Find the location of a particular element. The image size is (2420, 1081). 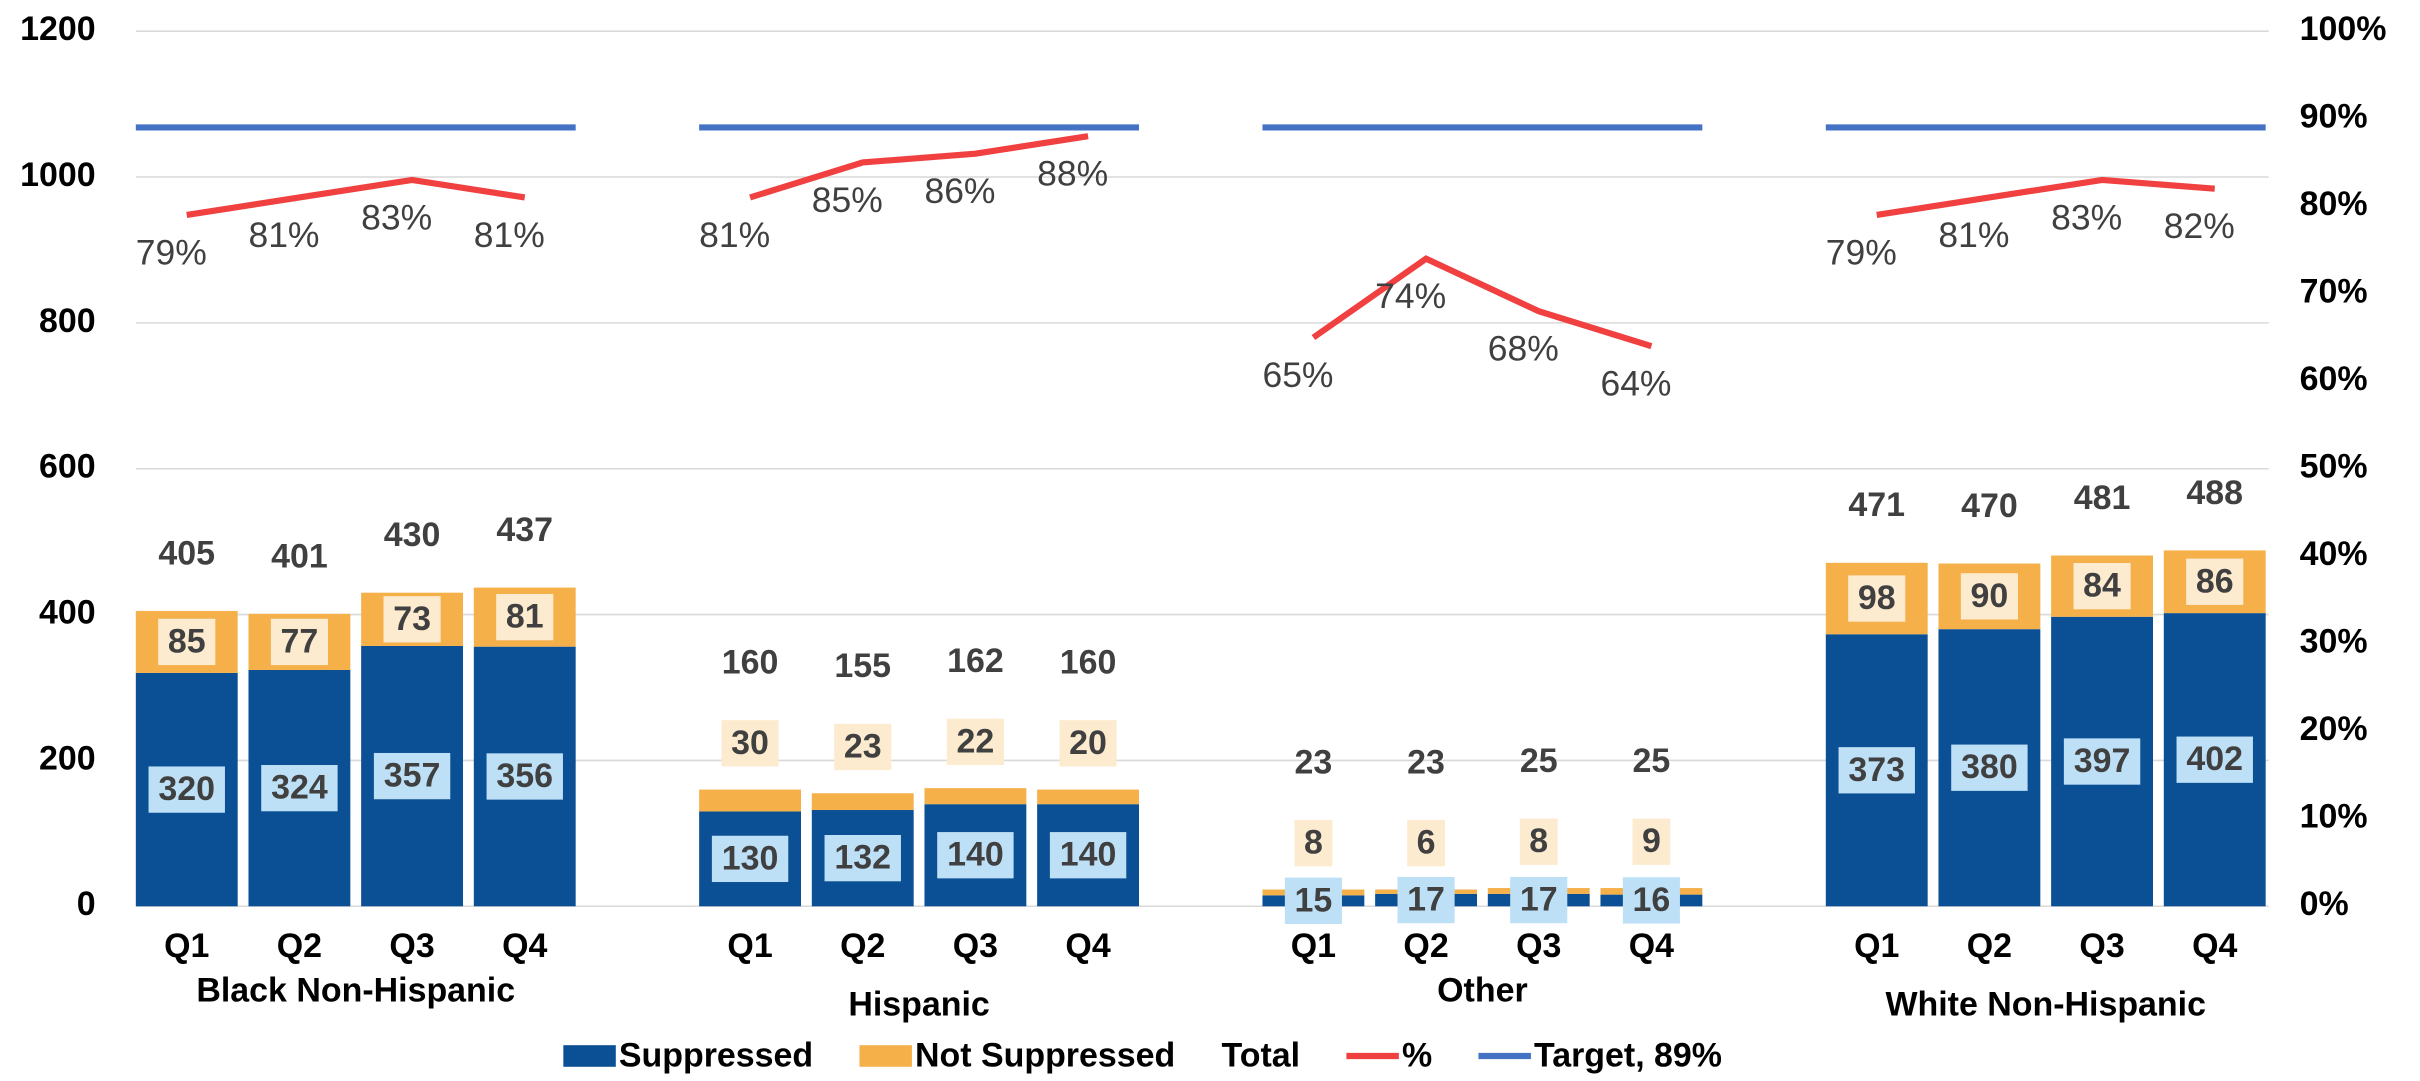

data-label: 84 is located at coordinates (2102, 586).